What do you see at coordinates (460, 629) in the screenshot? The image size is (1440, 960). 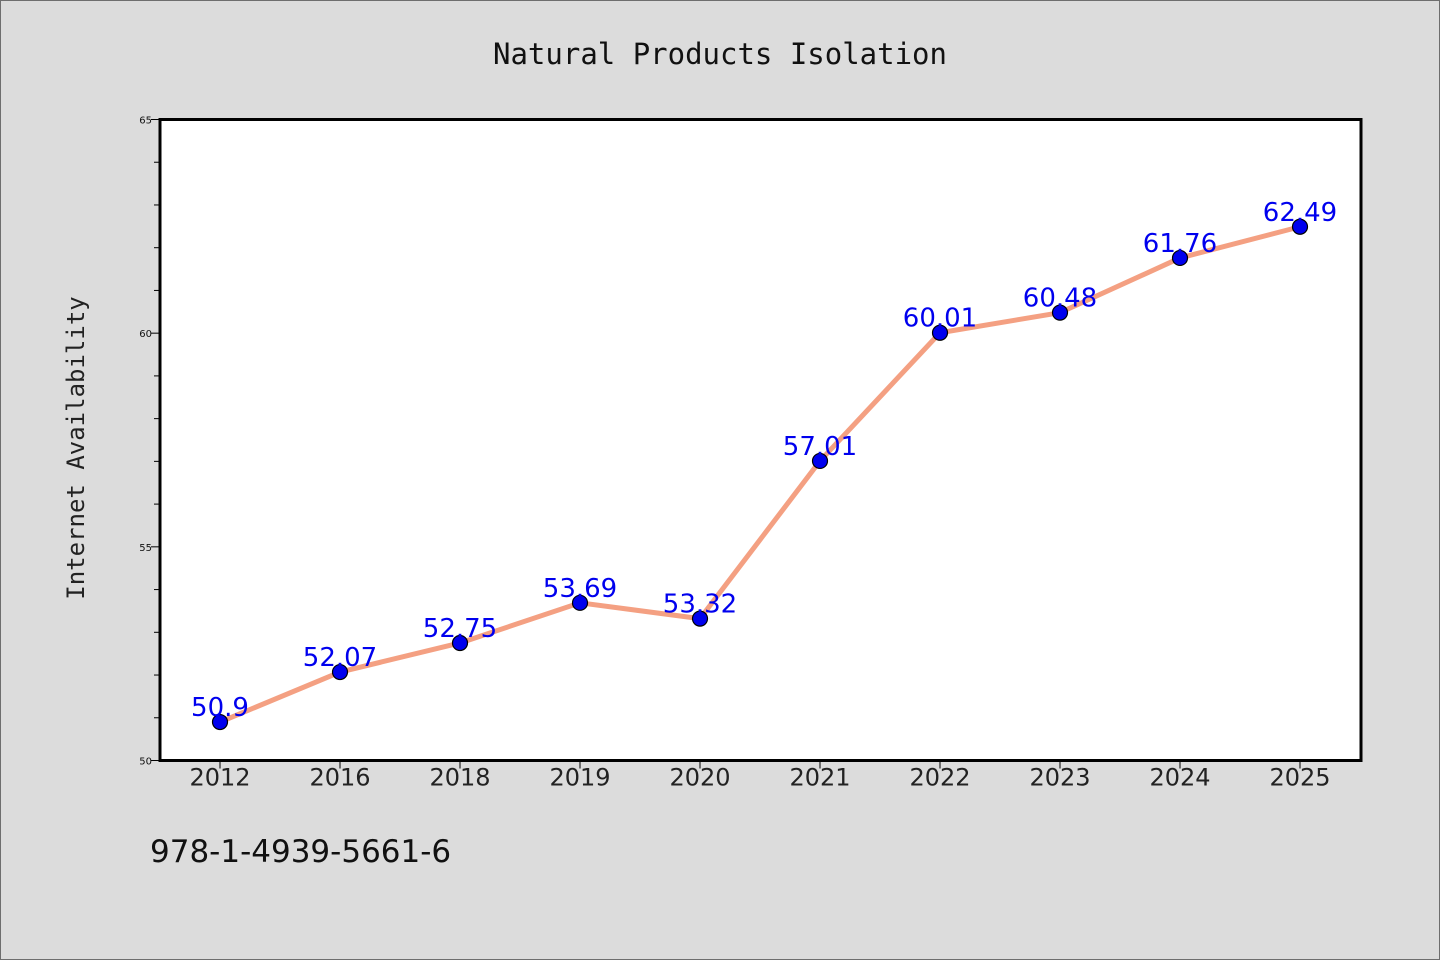 I see `data-label: 52.75` at bounding box center [460, 629].